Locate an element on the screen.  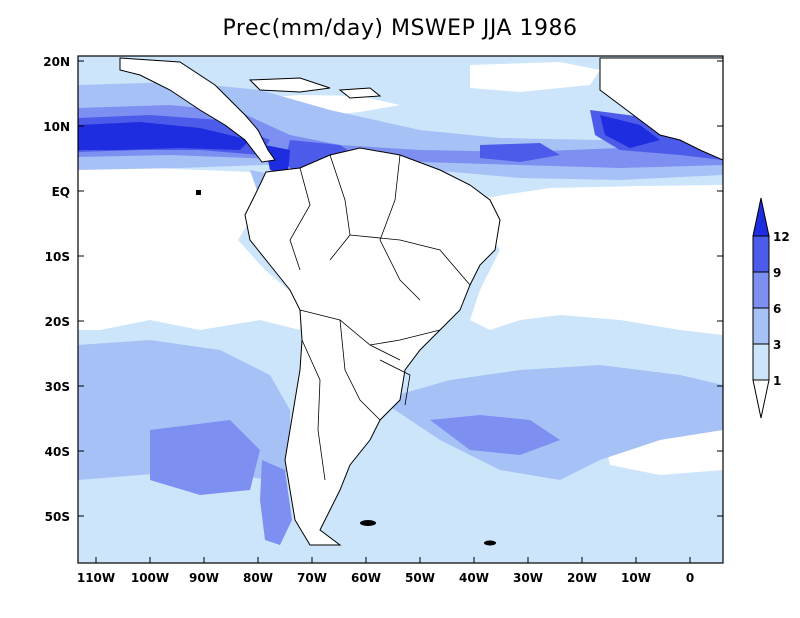
precip-3to6-south-atlantic is located at coordinates (551, 422).